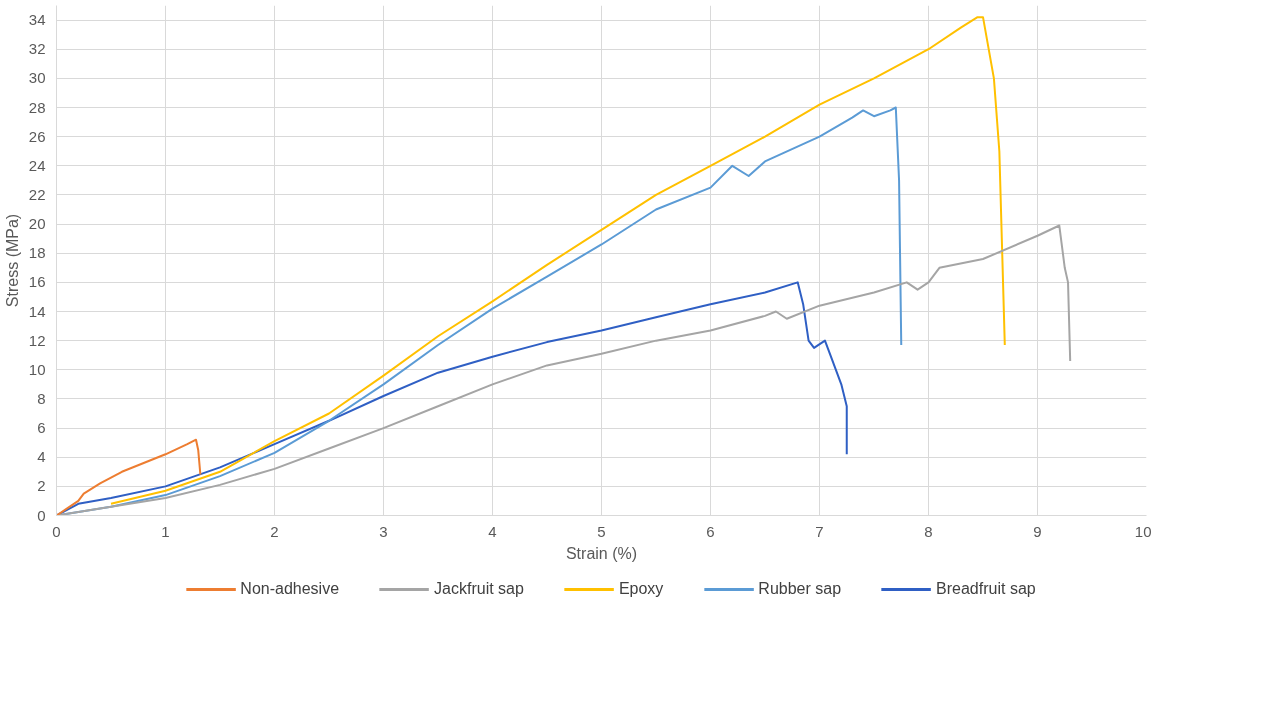  What do you see at coordinates (800, 589) in the screenshot?
I see `legend-label: Rubber sap` at bounding box center [800, 589].